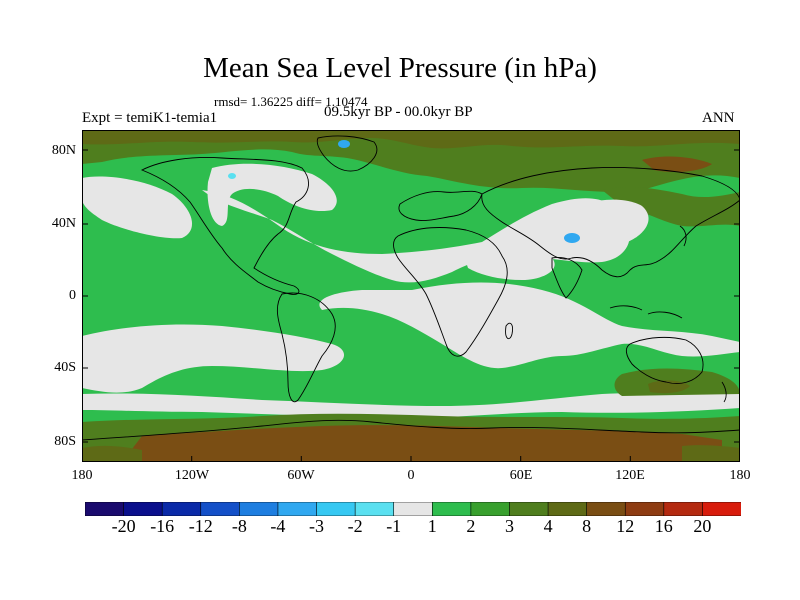  Describe the element at coordinates (200, 526) in the screenshot. I see `colorbar-tick-label: -12` at that location.